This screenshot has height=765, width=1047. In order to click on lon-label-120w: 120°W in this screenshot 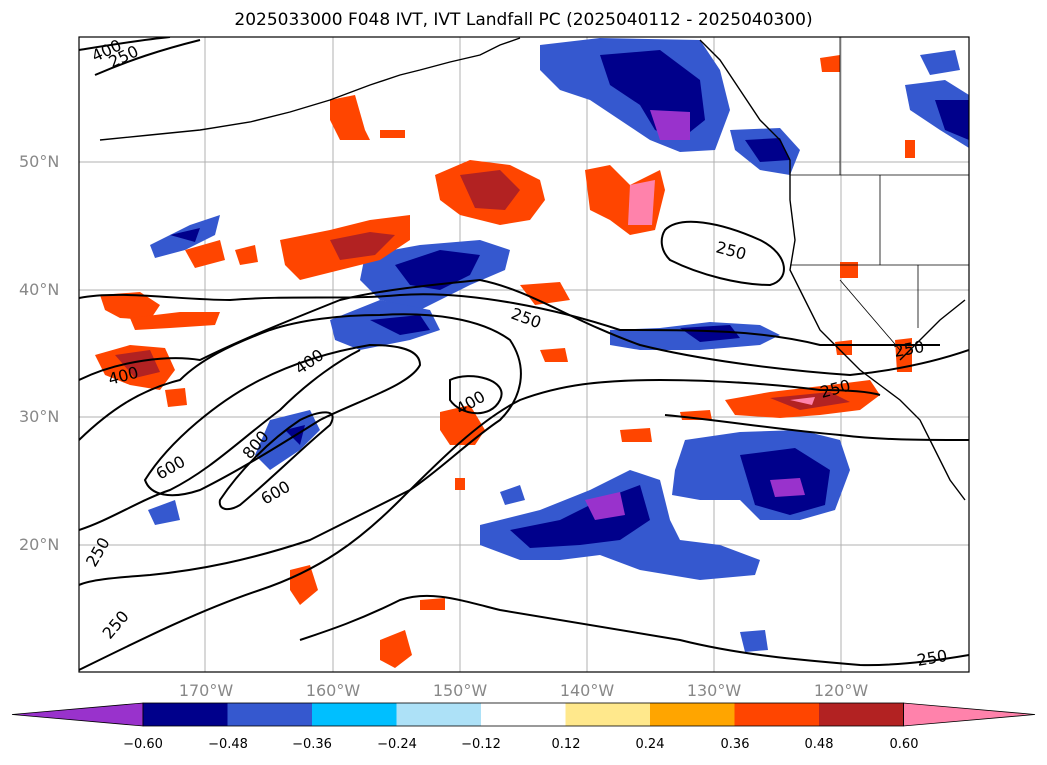, I will do `click(841, 690)`.